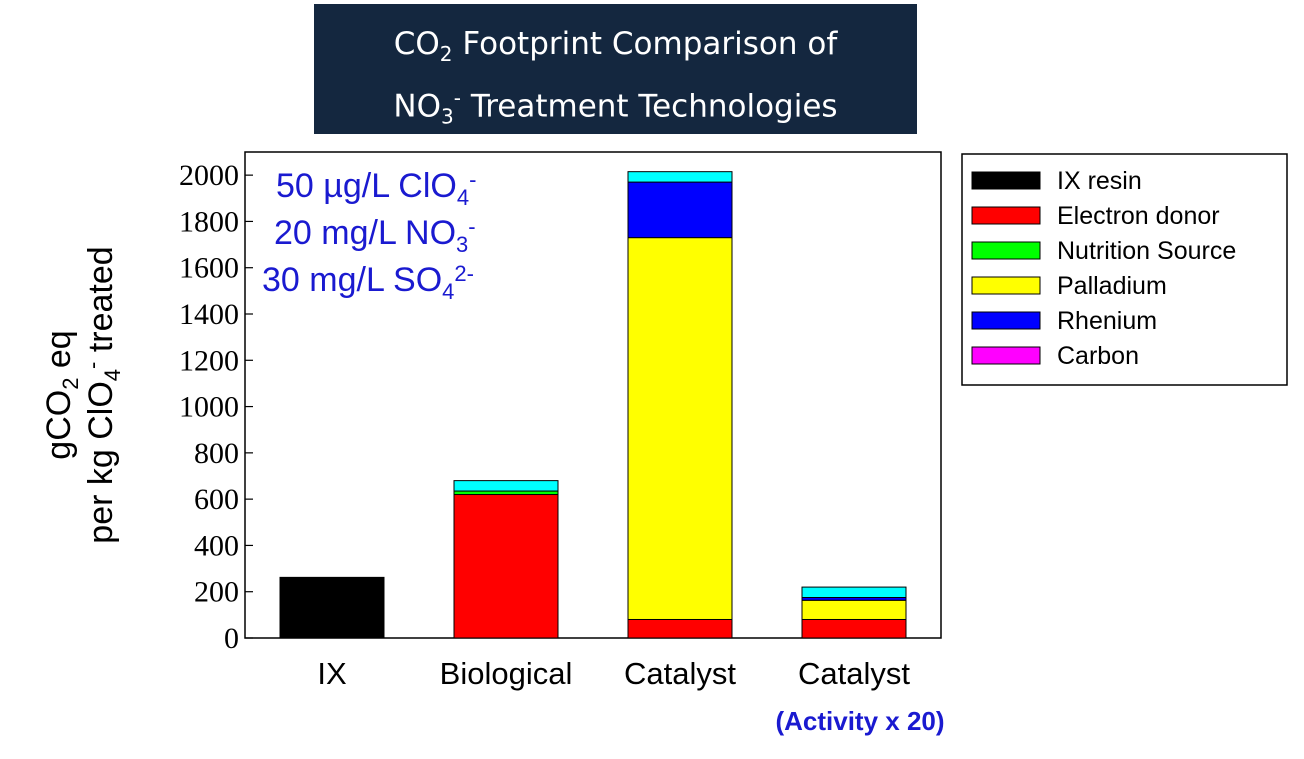 The image size is (1304, 759). I want to click on y-tick-label: 1800, so click(209, 221).